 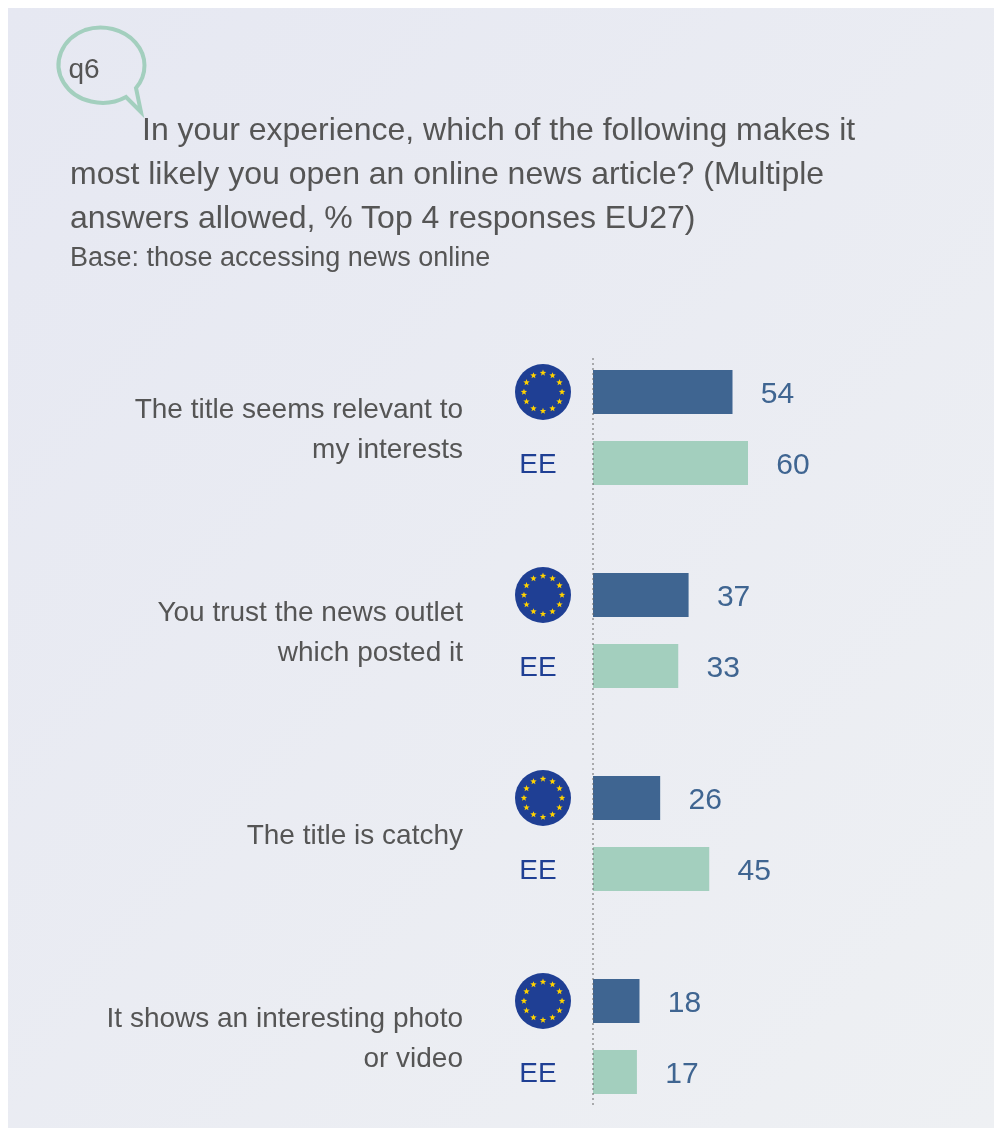 What do you see at coordinates (280, 257) in the screenshot?
I see `text: Base: those accessing news online` at bounding box center [280, 257].